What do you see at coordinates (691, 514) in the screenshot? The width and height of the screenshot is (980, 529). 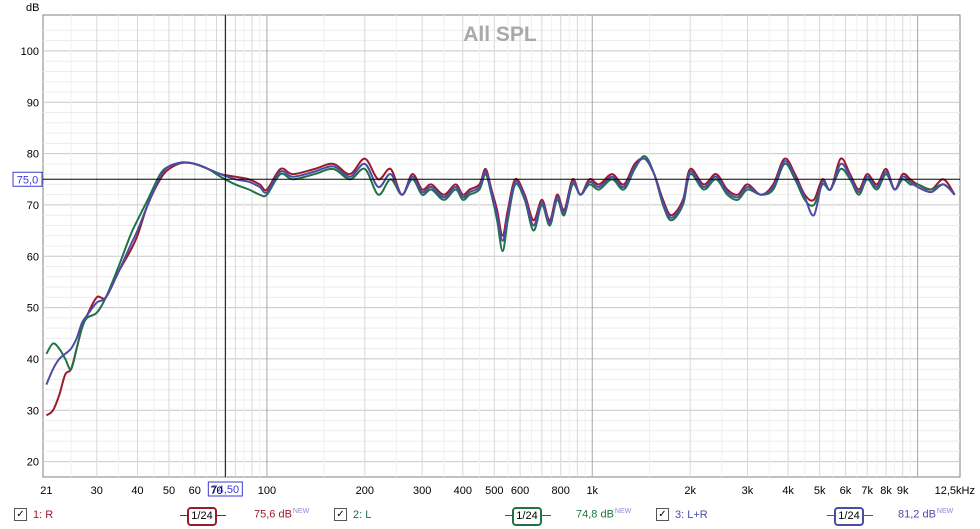 I see `legend-label-lr: 3: L+R` at bounding box center [691, 514].